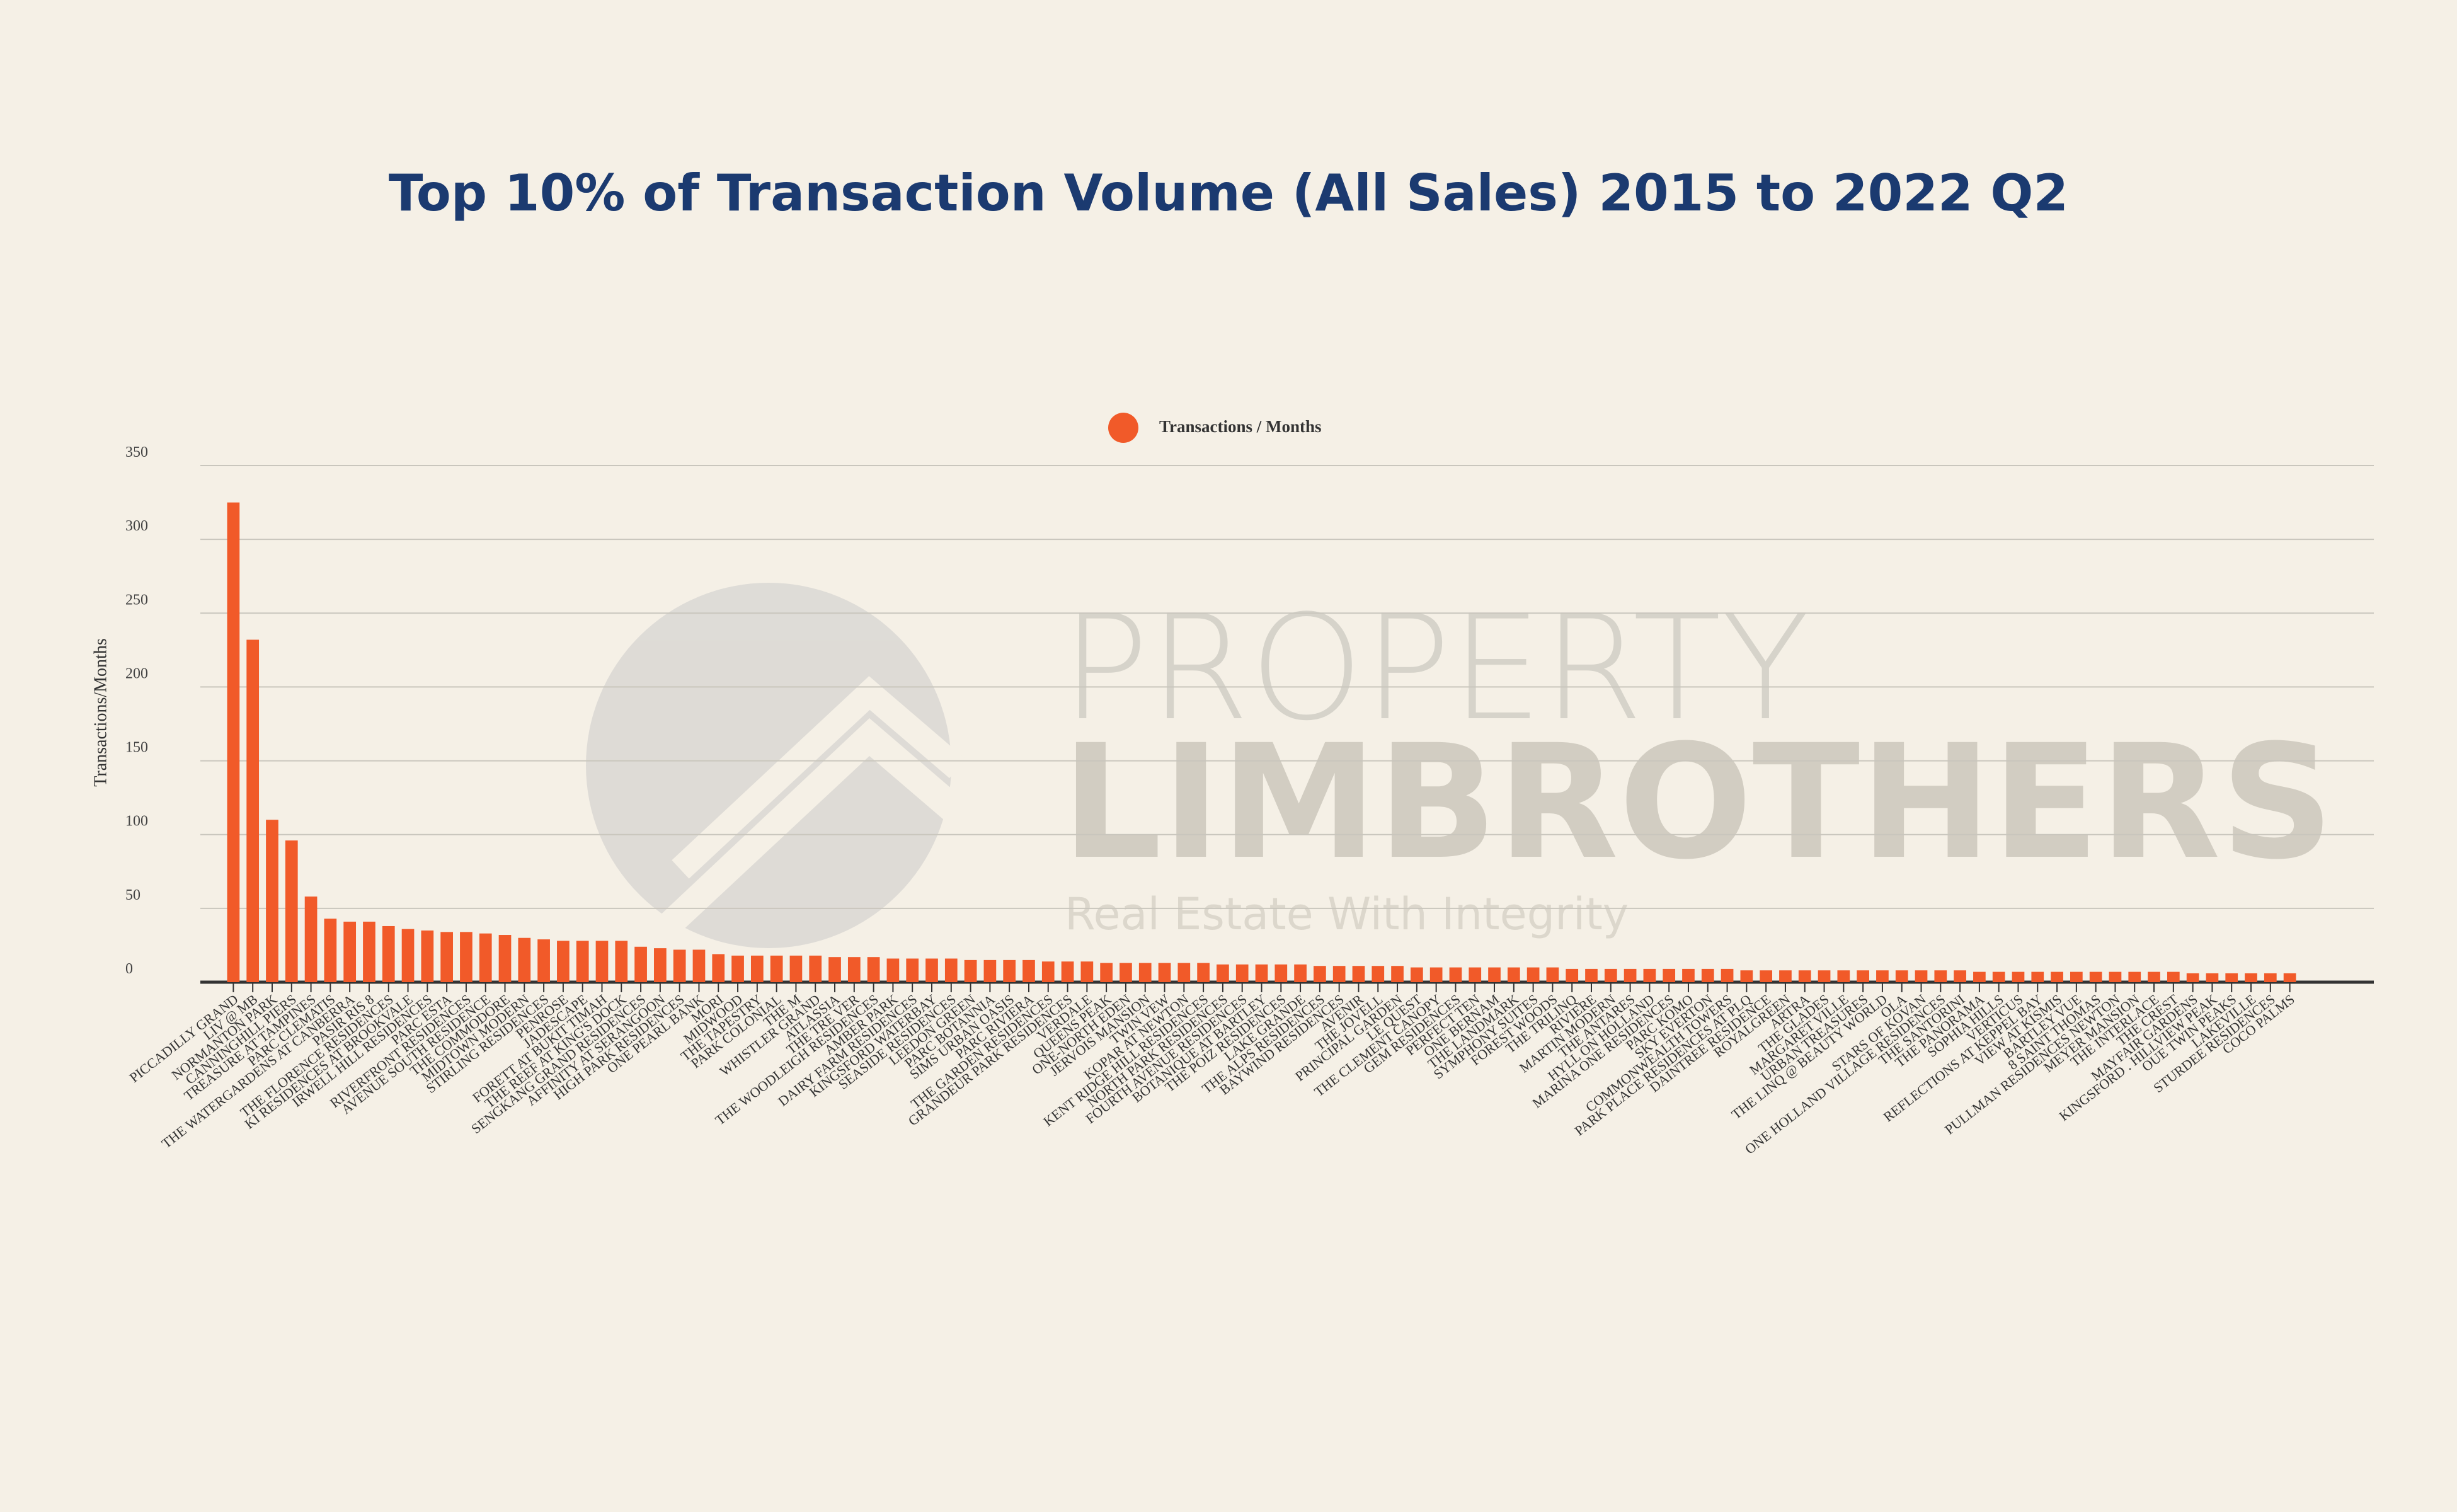  I want to click on legend-label: Transactions / Months, so click(1240, 426).